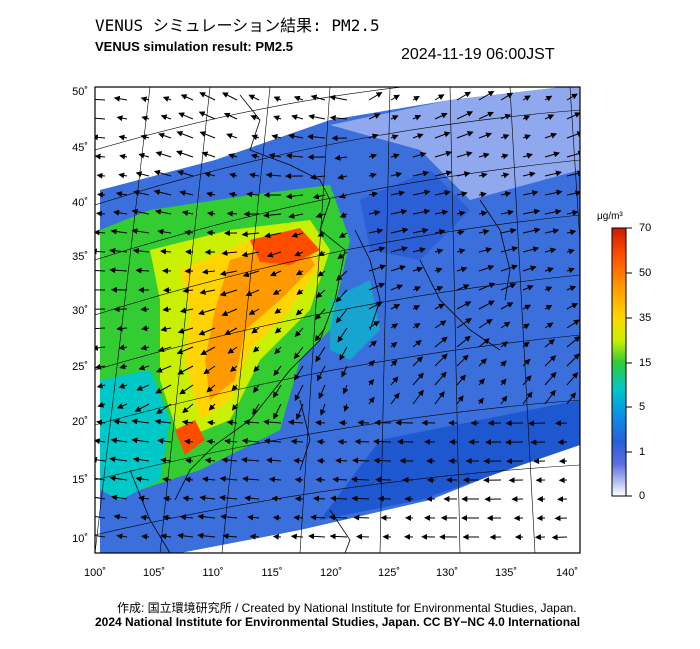 This screenshot has height=649, width=700. Describe the element at coordinates (272, 573) in the screenshot. I see `x-tick-label: 115˚` at that location.